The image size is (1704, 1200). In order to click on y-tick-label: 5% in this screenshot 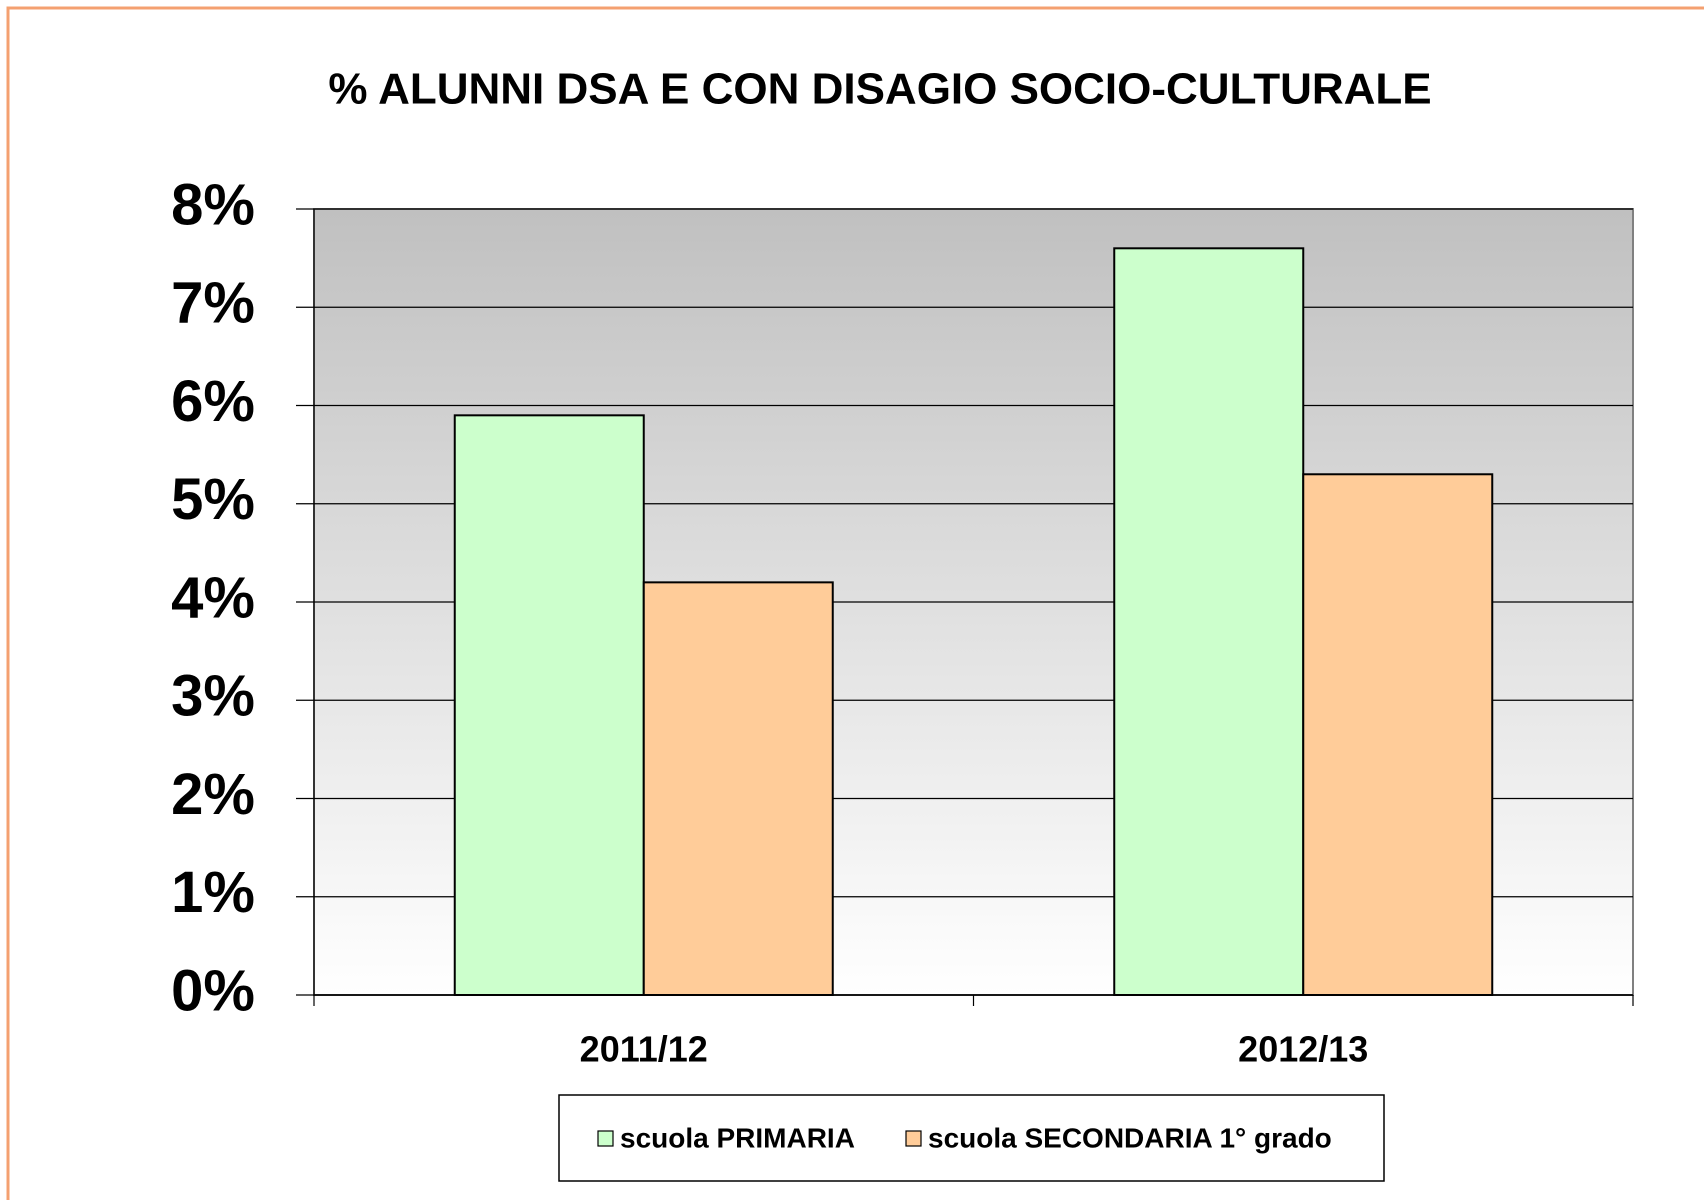, I will do `click(213, 499)`.